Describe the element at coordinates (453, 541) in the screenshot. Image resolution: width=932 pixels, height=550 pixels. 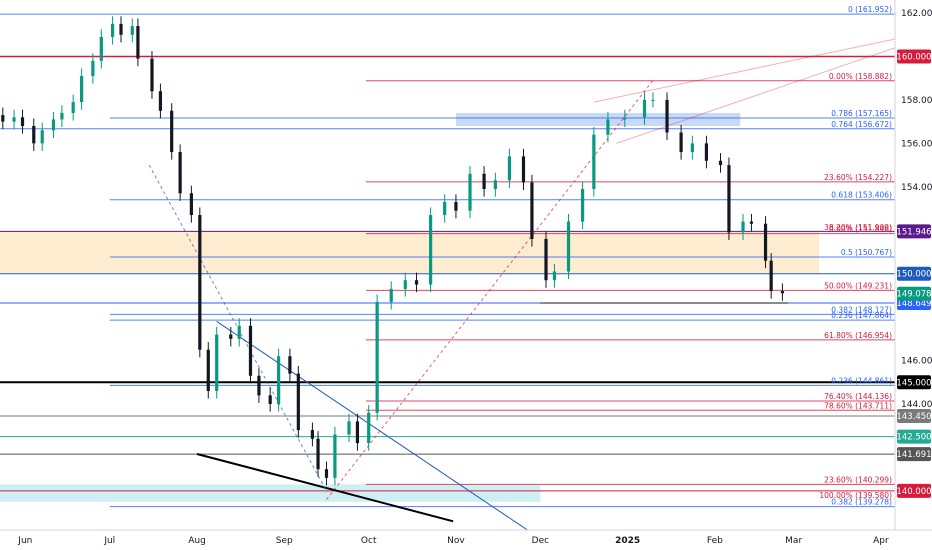
I see `time-axis: Jun Jul Aug Sep Oct Nov Dec 2025 Feb Mar Apr` at that location.